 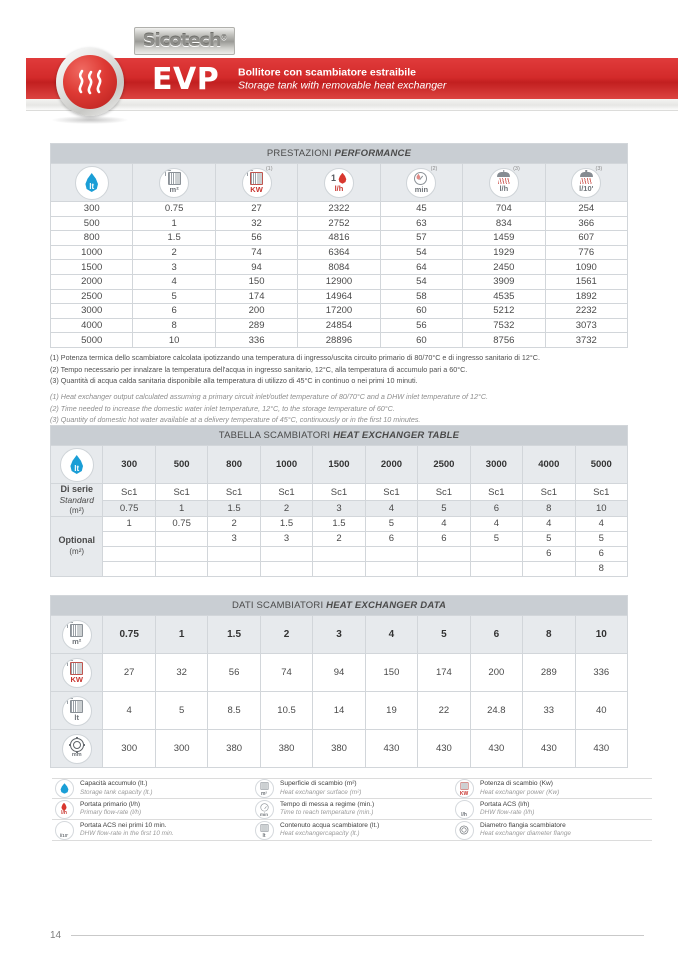 What do you see at coordinates (327, 72) in the screenshot?
I see `subtitle-italian: Bollitore con scambiatore estraibile` at bounding box center [327, 72].